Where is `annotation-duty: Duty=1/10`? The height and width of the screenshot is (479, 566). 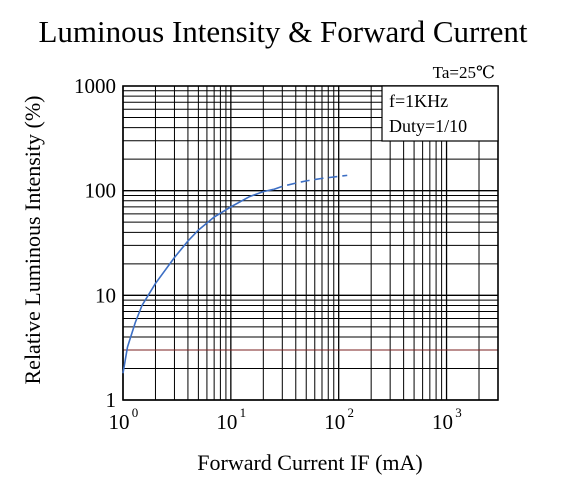 annotation-duty: Duty=1/10 is located at coordinates (428, 126).